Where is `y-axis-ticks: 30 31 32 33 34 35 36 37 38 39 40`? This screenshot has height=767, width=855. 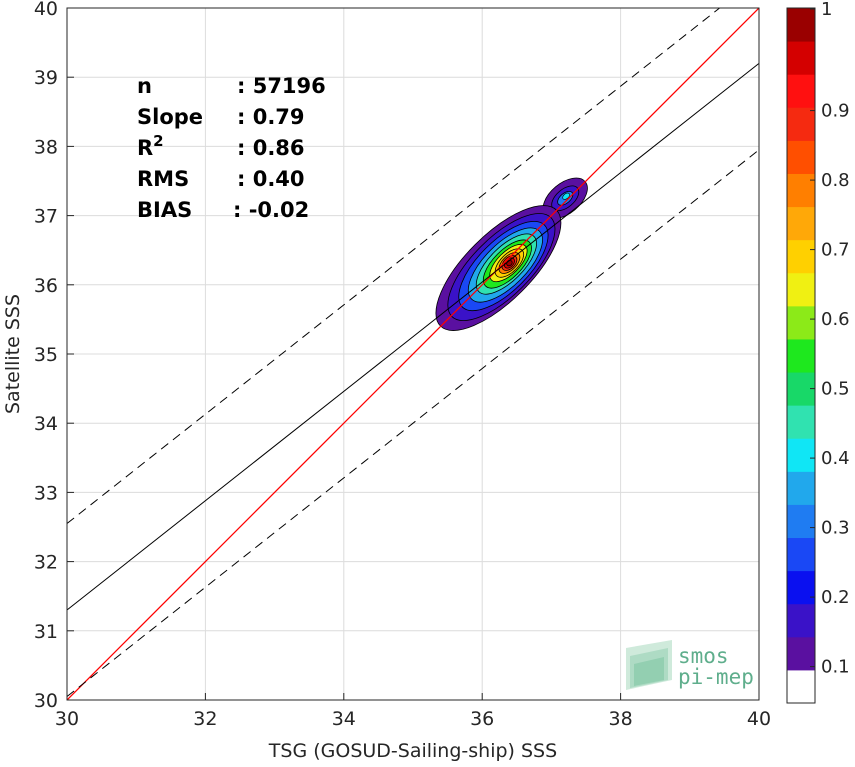 y-axis-ticks: 30 31 32 33 34 35 36 37 38 39 40 is located at coordinates (54, 356).